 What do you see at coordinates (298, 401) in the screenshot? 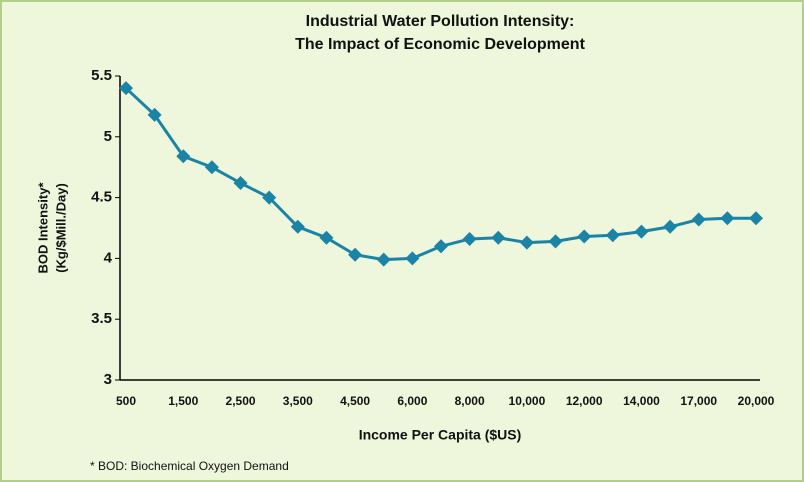
I see `x-tick-label: 3,500` at bounding box center [298, 401].